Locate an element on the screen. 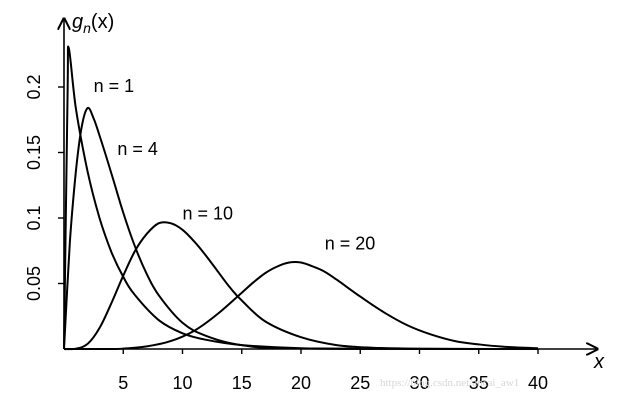 This screenshot has height=403, width=623. watermark-text: https://blog.csdn.net/ancai_aw1 is located at coordinates (449, 383).